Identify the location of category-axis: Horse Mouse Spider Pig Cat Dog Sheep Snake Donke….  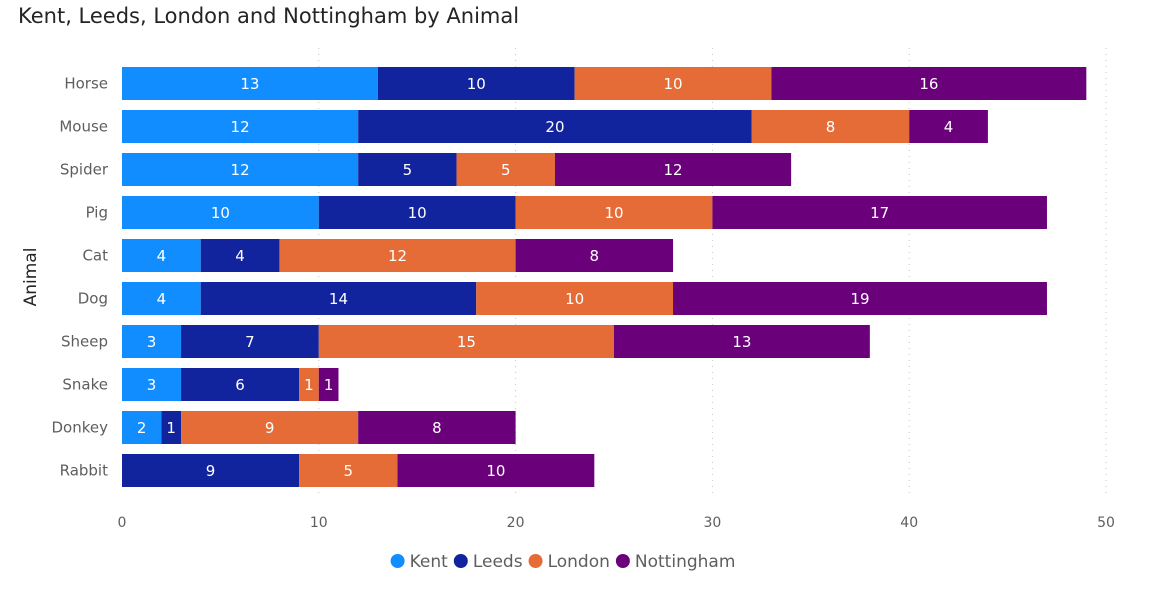
(80, 277).